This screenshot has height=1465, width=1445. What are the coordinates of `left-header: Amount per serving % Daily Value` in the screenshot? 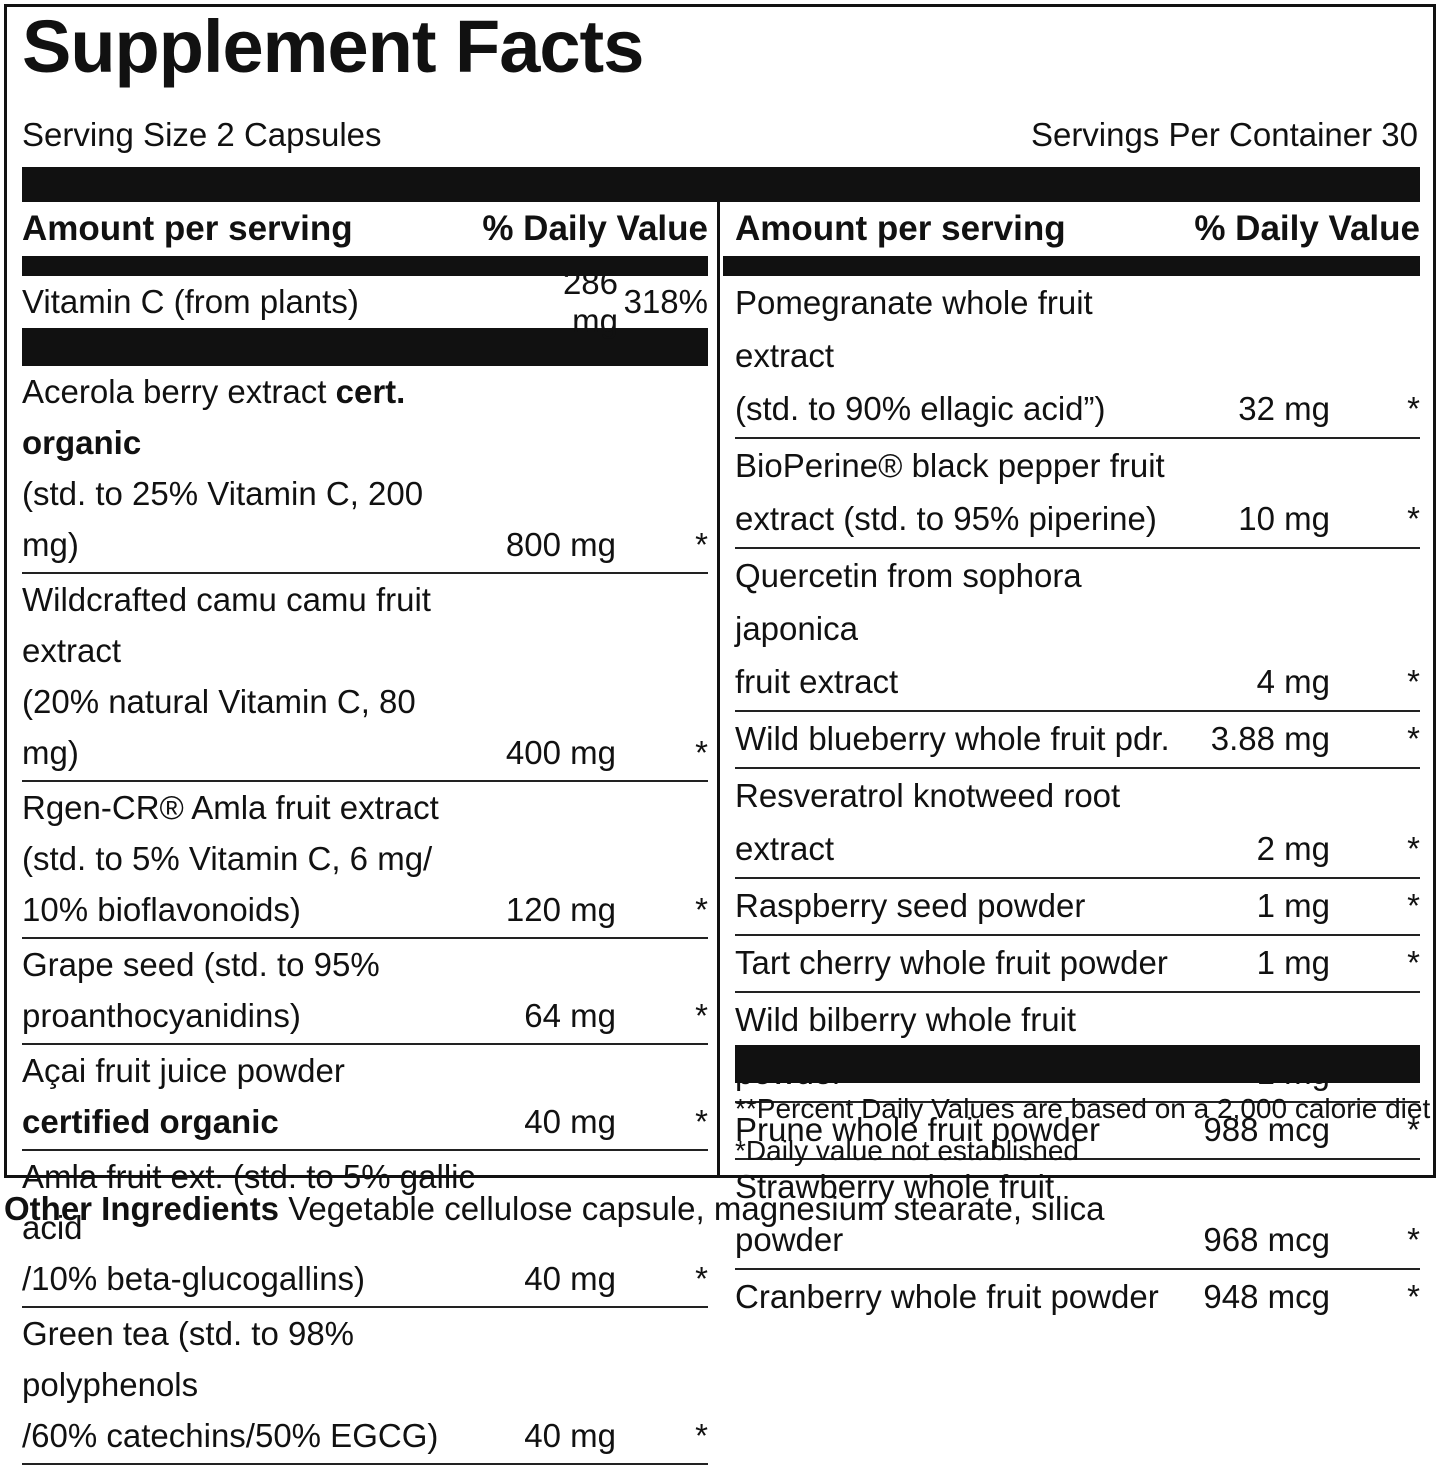 It's located at (365, 229).